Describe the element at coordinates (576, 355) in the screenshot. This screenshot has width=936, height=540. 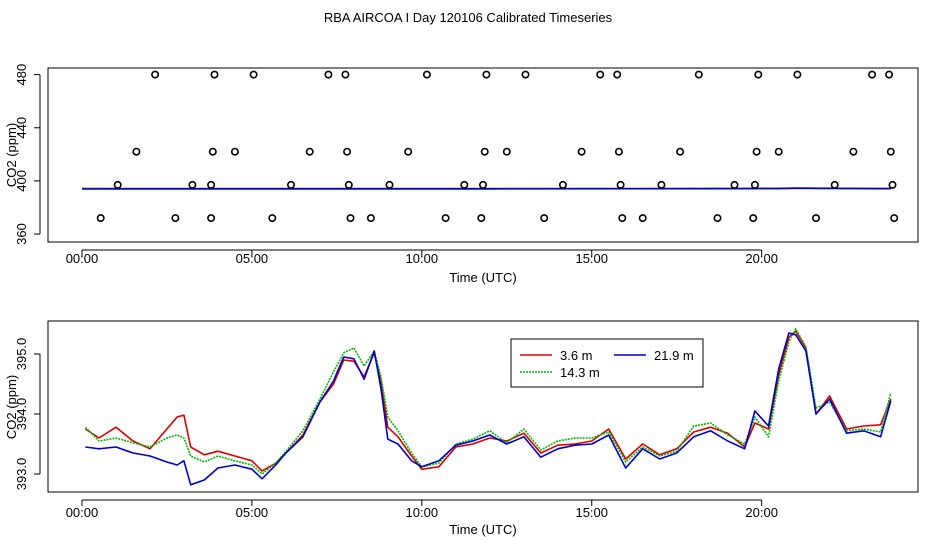
I see `legend-label-3.6m: 3.6 m` at that location.